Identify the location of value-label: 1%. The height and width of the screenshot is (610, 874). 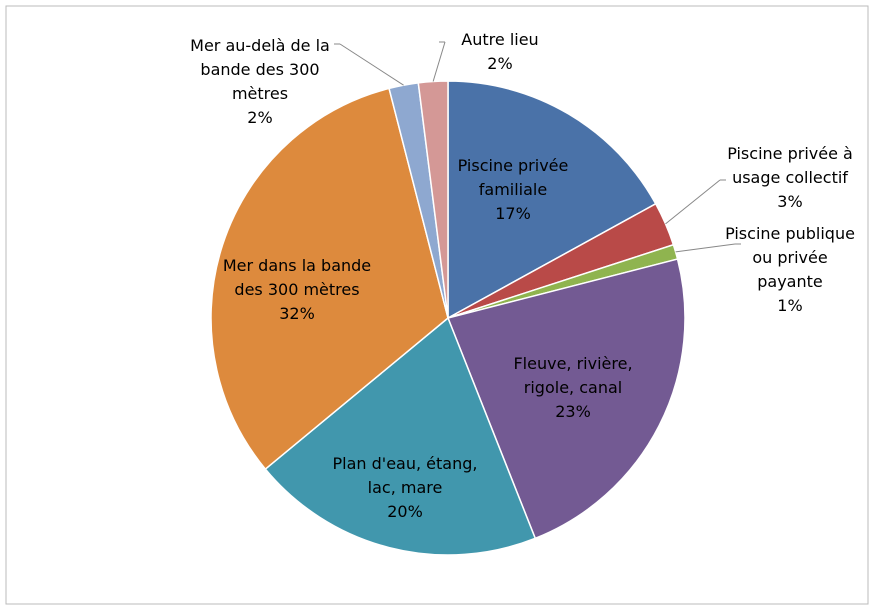
(790, 305).